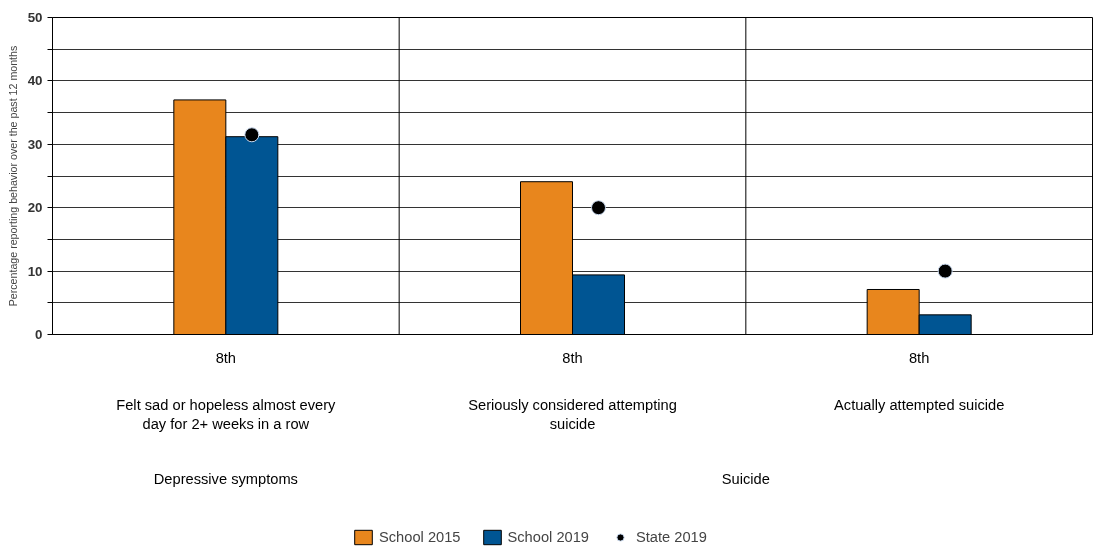 The height and width of the screenshot is (548, 1097). What do you see at coordinates (572, 414) in the screenshot?
I see `text: Seriously considered attempting suicide` at bounding box center [572, 414].